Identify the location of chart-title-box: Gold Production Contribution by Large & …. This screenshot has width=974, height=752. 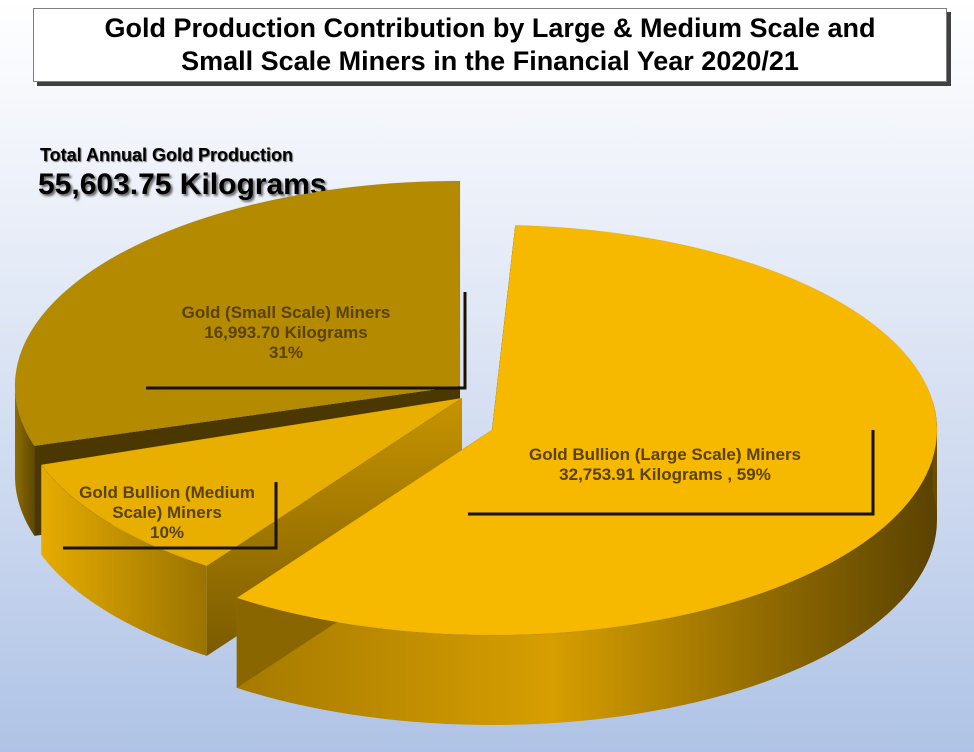
(490, 45).